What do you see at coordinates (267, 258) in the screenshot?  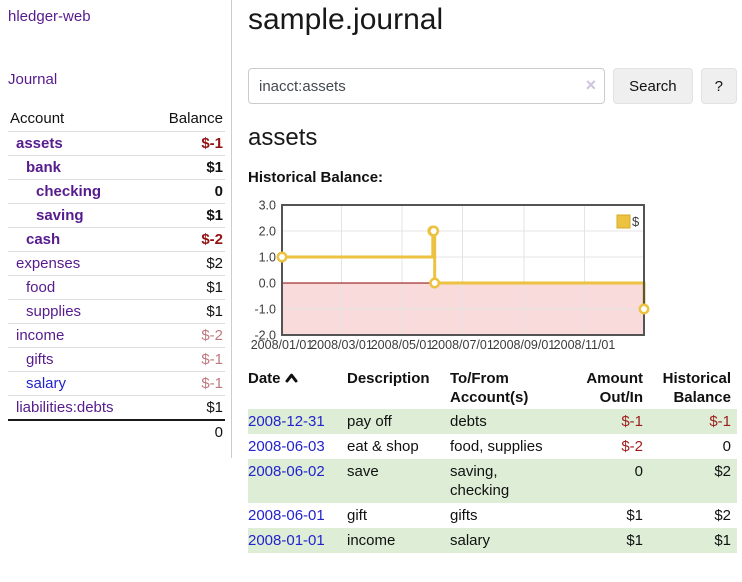 I see `y-tick-label: 1.0` at bounding box center [267, 258].